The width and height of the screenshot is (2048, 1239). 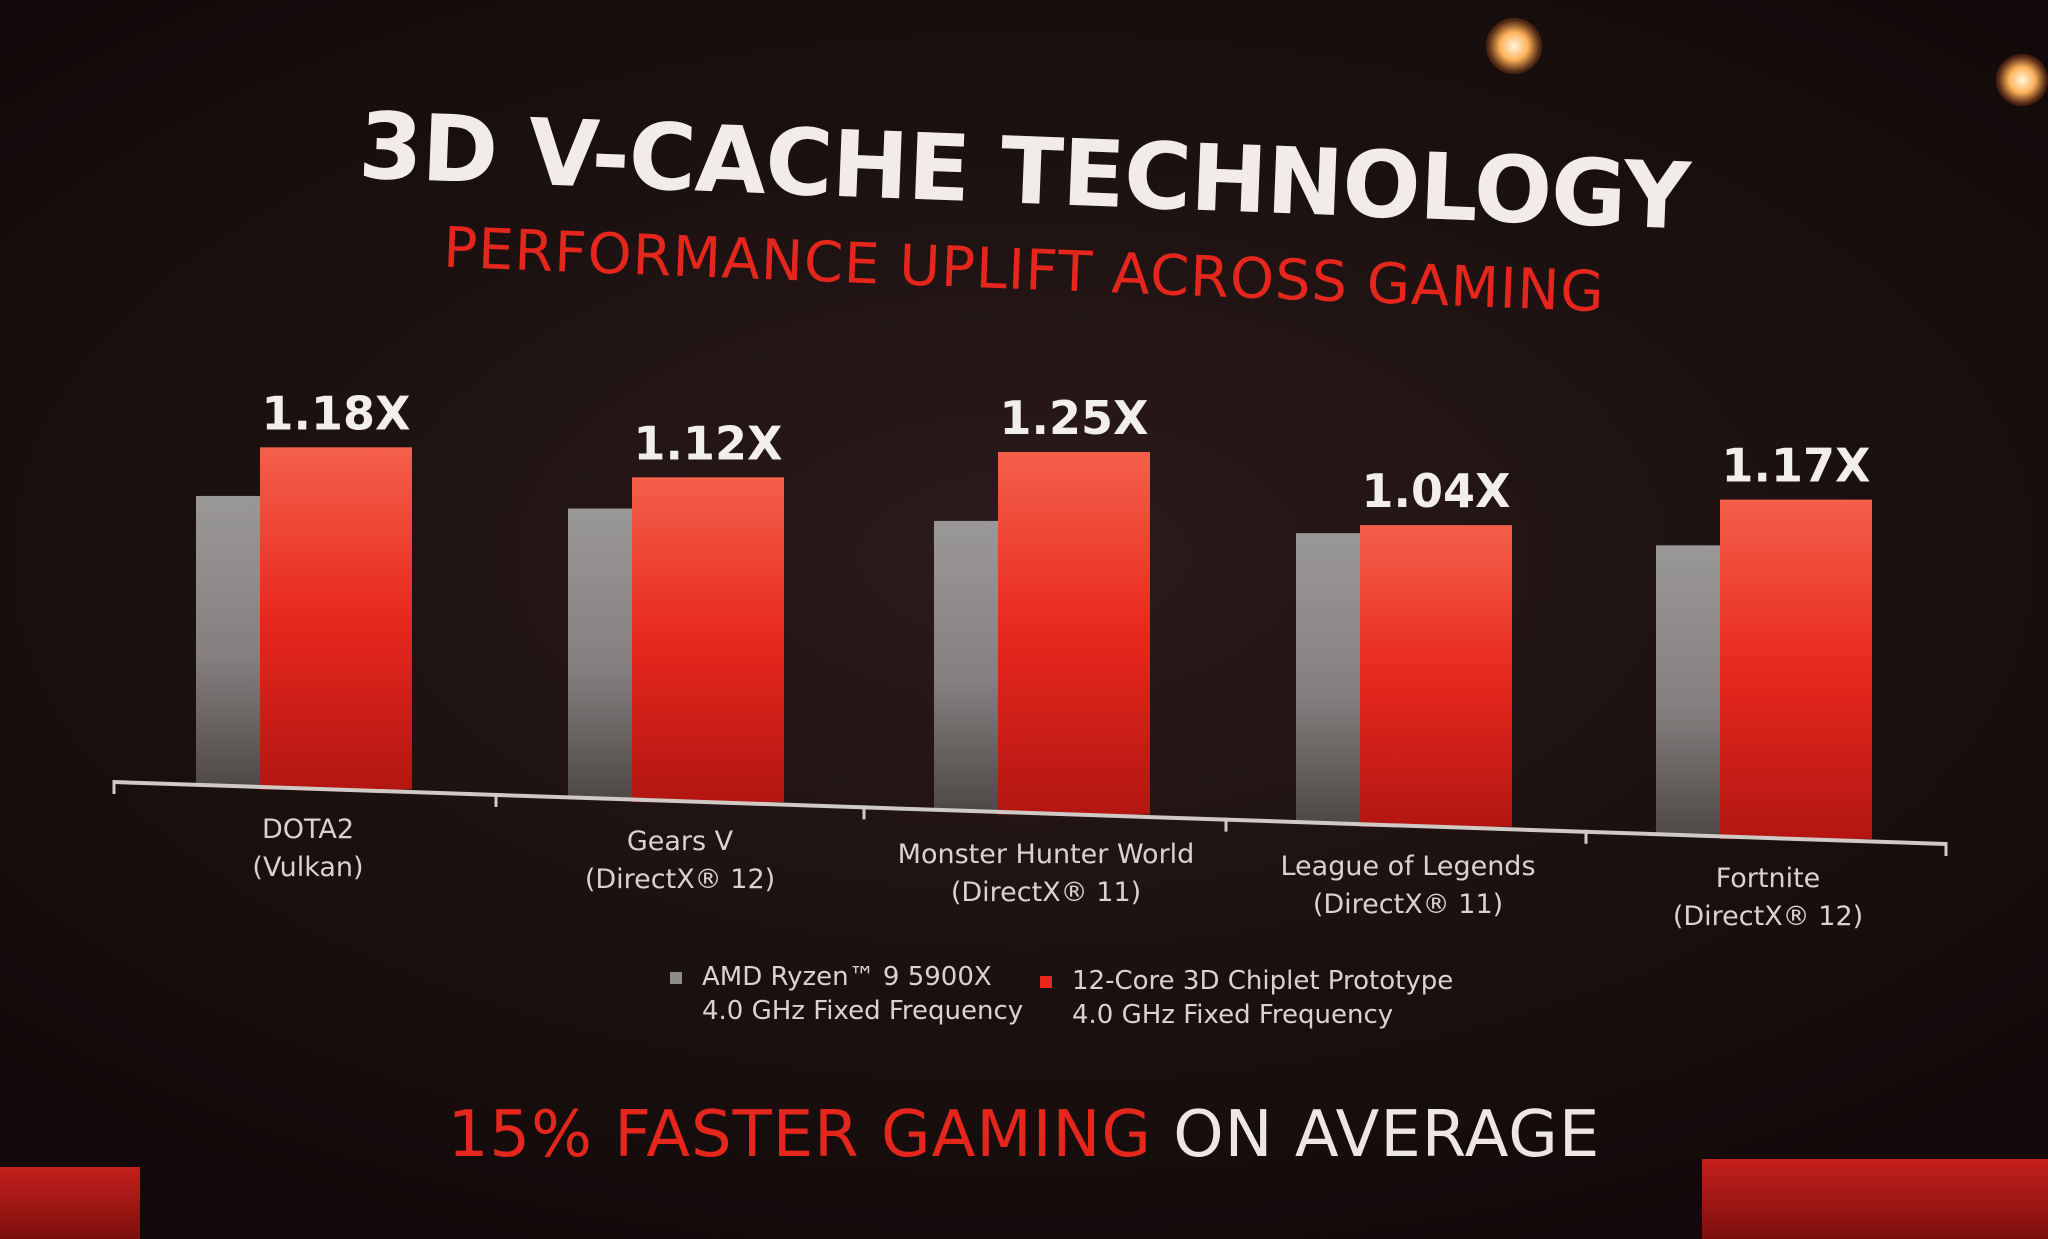 I want to click on x-axis-line, so click(x=1030, y=813).